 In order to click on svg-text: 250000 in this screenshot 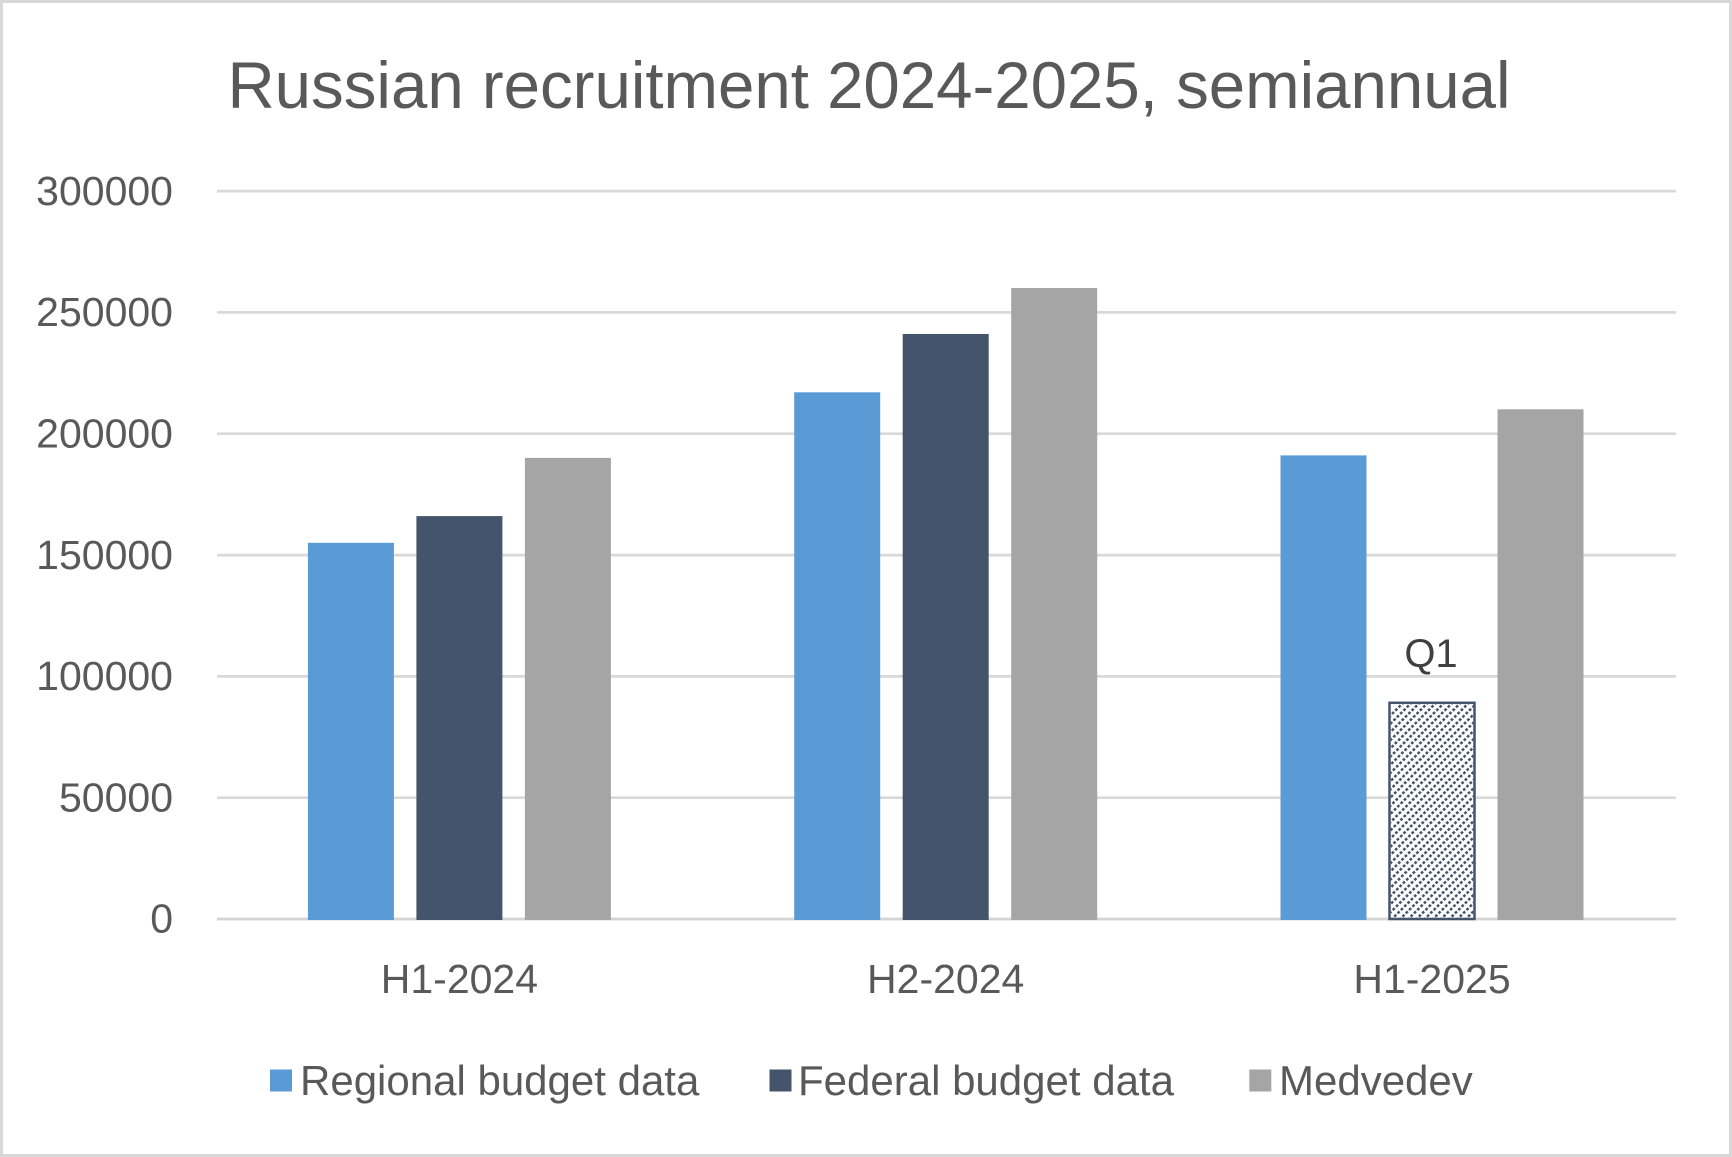, I will do `click(104, 312)`.